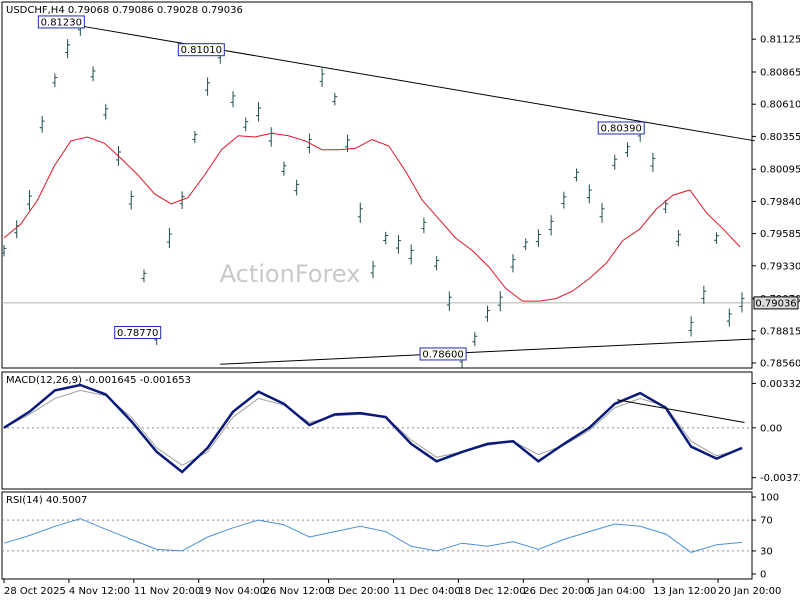 Image resolution: width=800 pixels, height=600 pixels. I want to click on y-tick-label: 0.80355, so click(780, 137).